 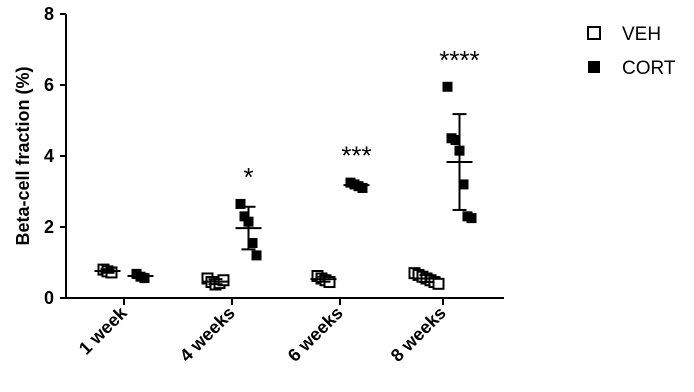 I want to click on significance-label: *, so click(x=248, y=177).